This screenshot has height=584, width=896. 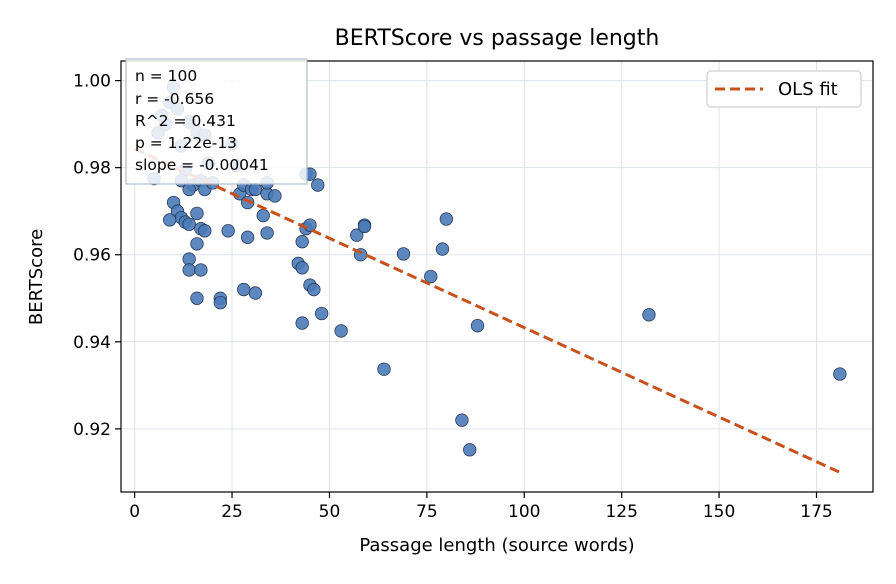 I want to click on x-tick-label: 0, so click(x=134, y=512).